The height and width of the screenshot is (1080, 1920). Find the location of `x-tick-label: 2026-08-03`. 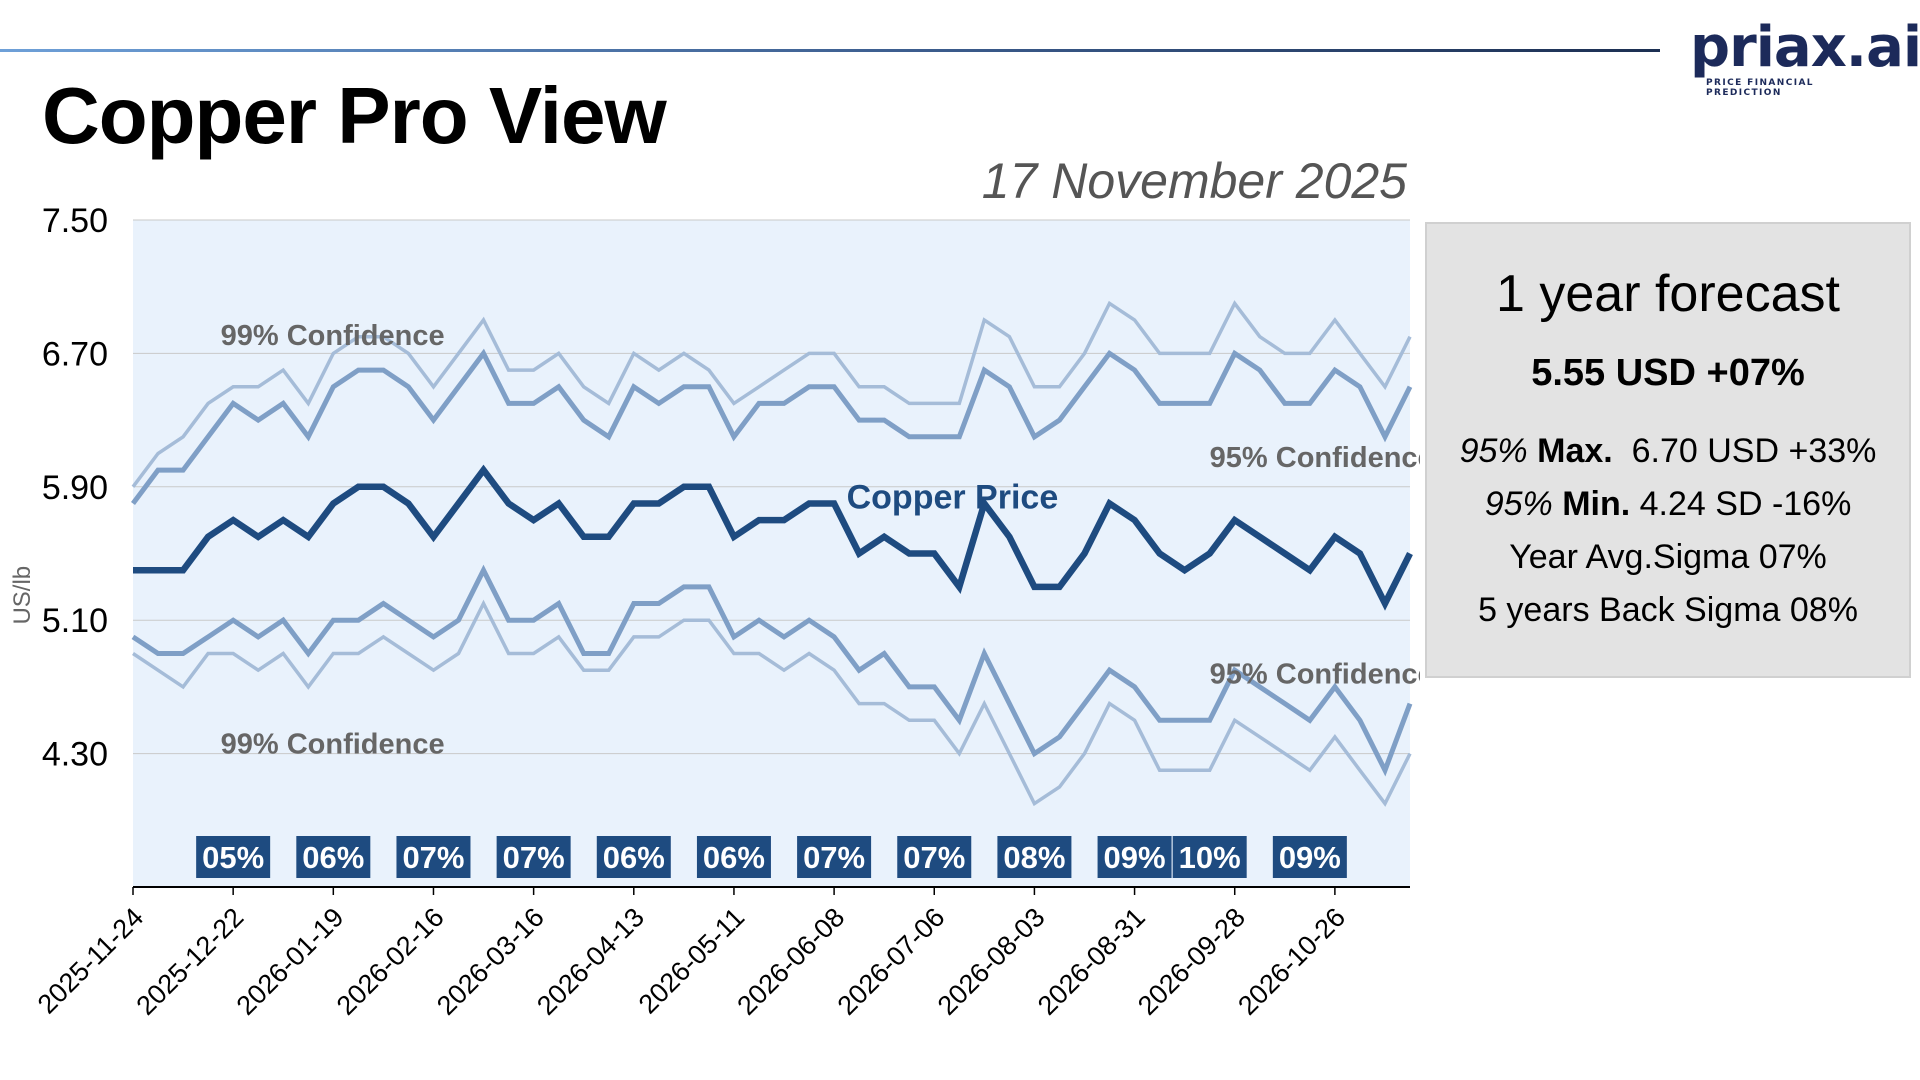

x-tick-label: 2026-08-03 is located at coordinates (991, 961).